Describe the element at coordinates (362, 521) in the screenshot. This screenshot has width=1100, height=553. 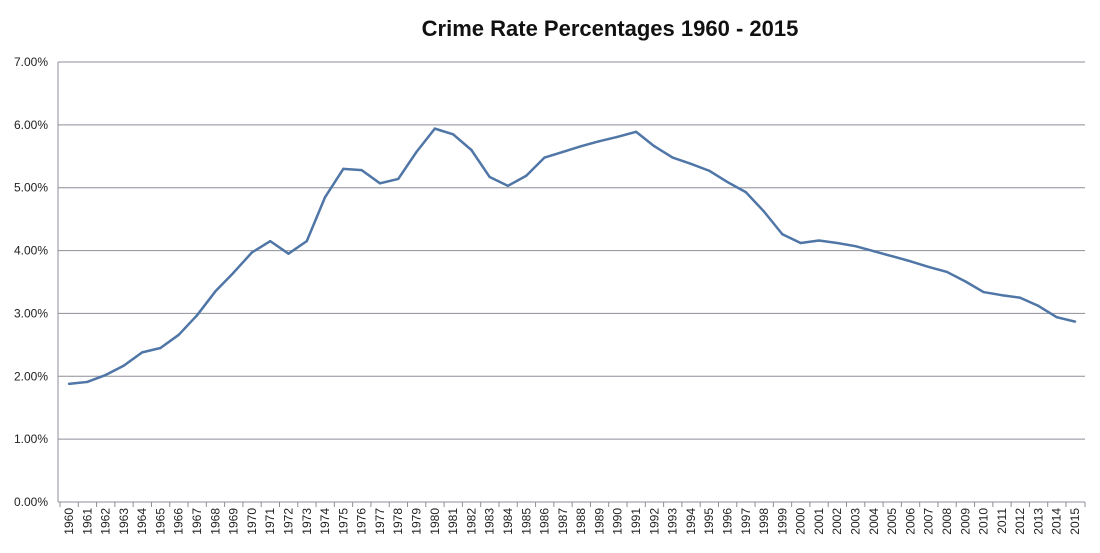
I see `x-tick-label: 1976` at that location.